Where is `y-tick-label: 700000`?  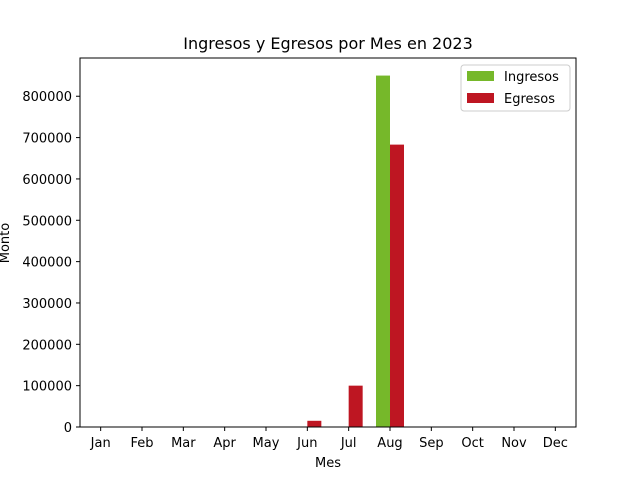
y-tick-label: 700000 is located at coordinates (47, 139).